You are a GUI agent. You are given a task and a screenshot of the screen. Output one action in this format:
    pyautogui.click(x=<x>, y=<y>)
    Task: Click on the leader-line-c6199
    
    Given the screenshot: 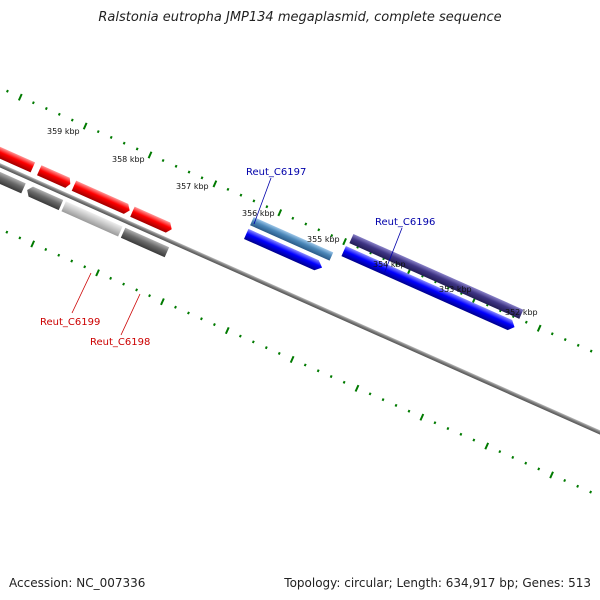 What is the action you would take?
    pyautogui.click(x=81, y=293)
    